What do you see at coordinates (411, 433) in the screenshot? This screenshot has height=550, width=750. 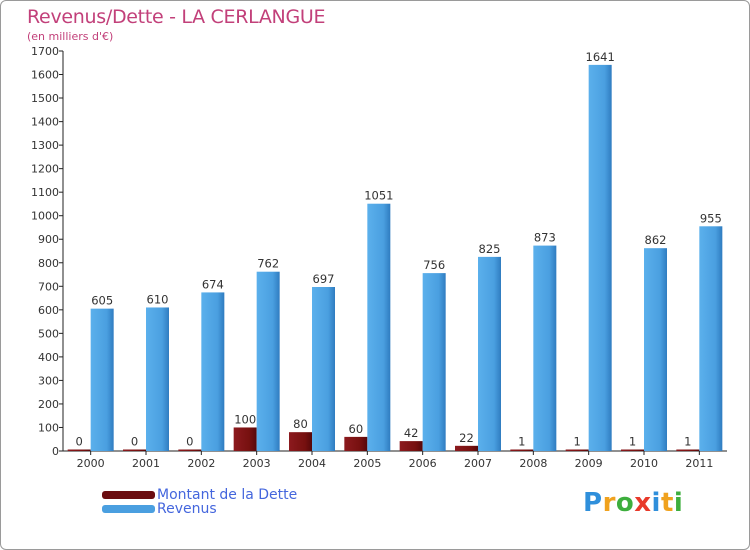 I see `data-label: 42` at bounding box center [411, 433].